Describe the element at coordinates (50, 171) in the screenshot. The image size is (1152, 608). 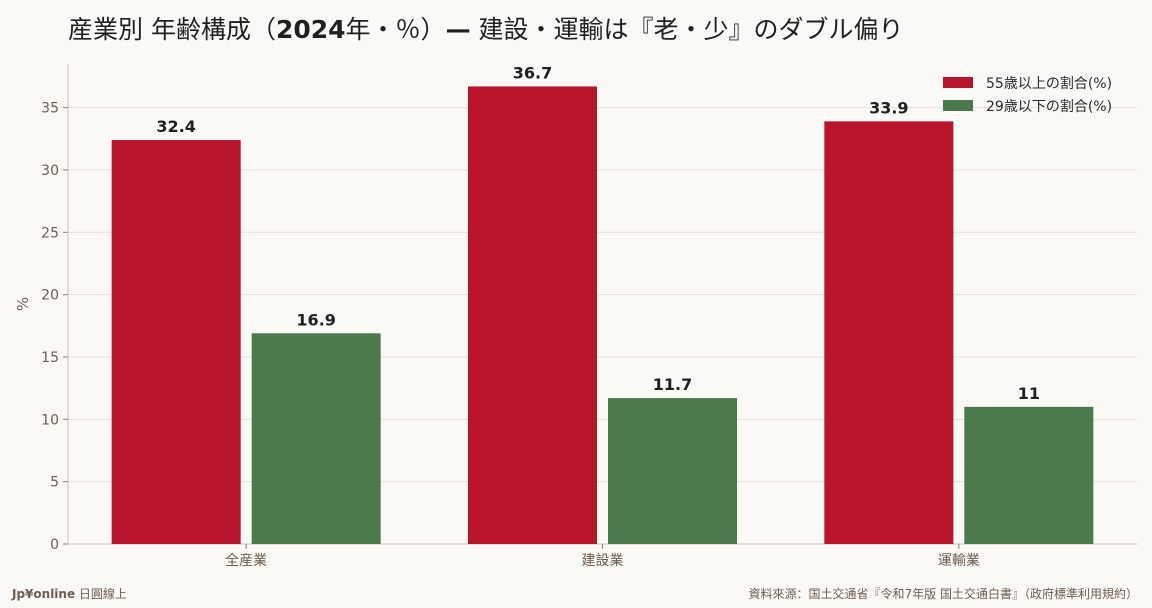
I see `y-tick-label: 30` at that location.